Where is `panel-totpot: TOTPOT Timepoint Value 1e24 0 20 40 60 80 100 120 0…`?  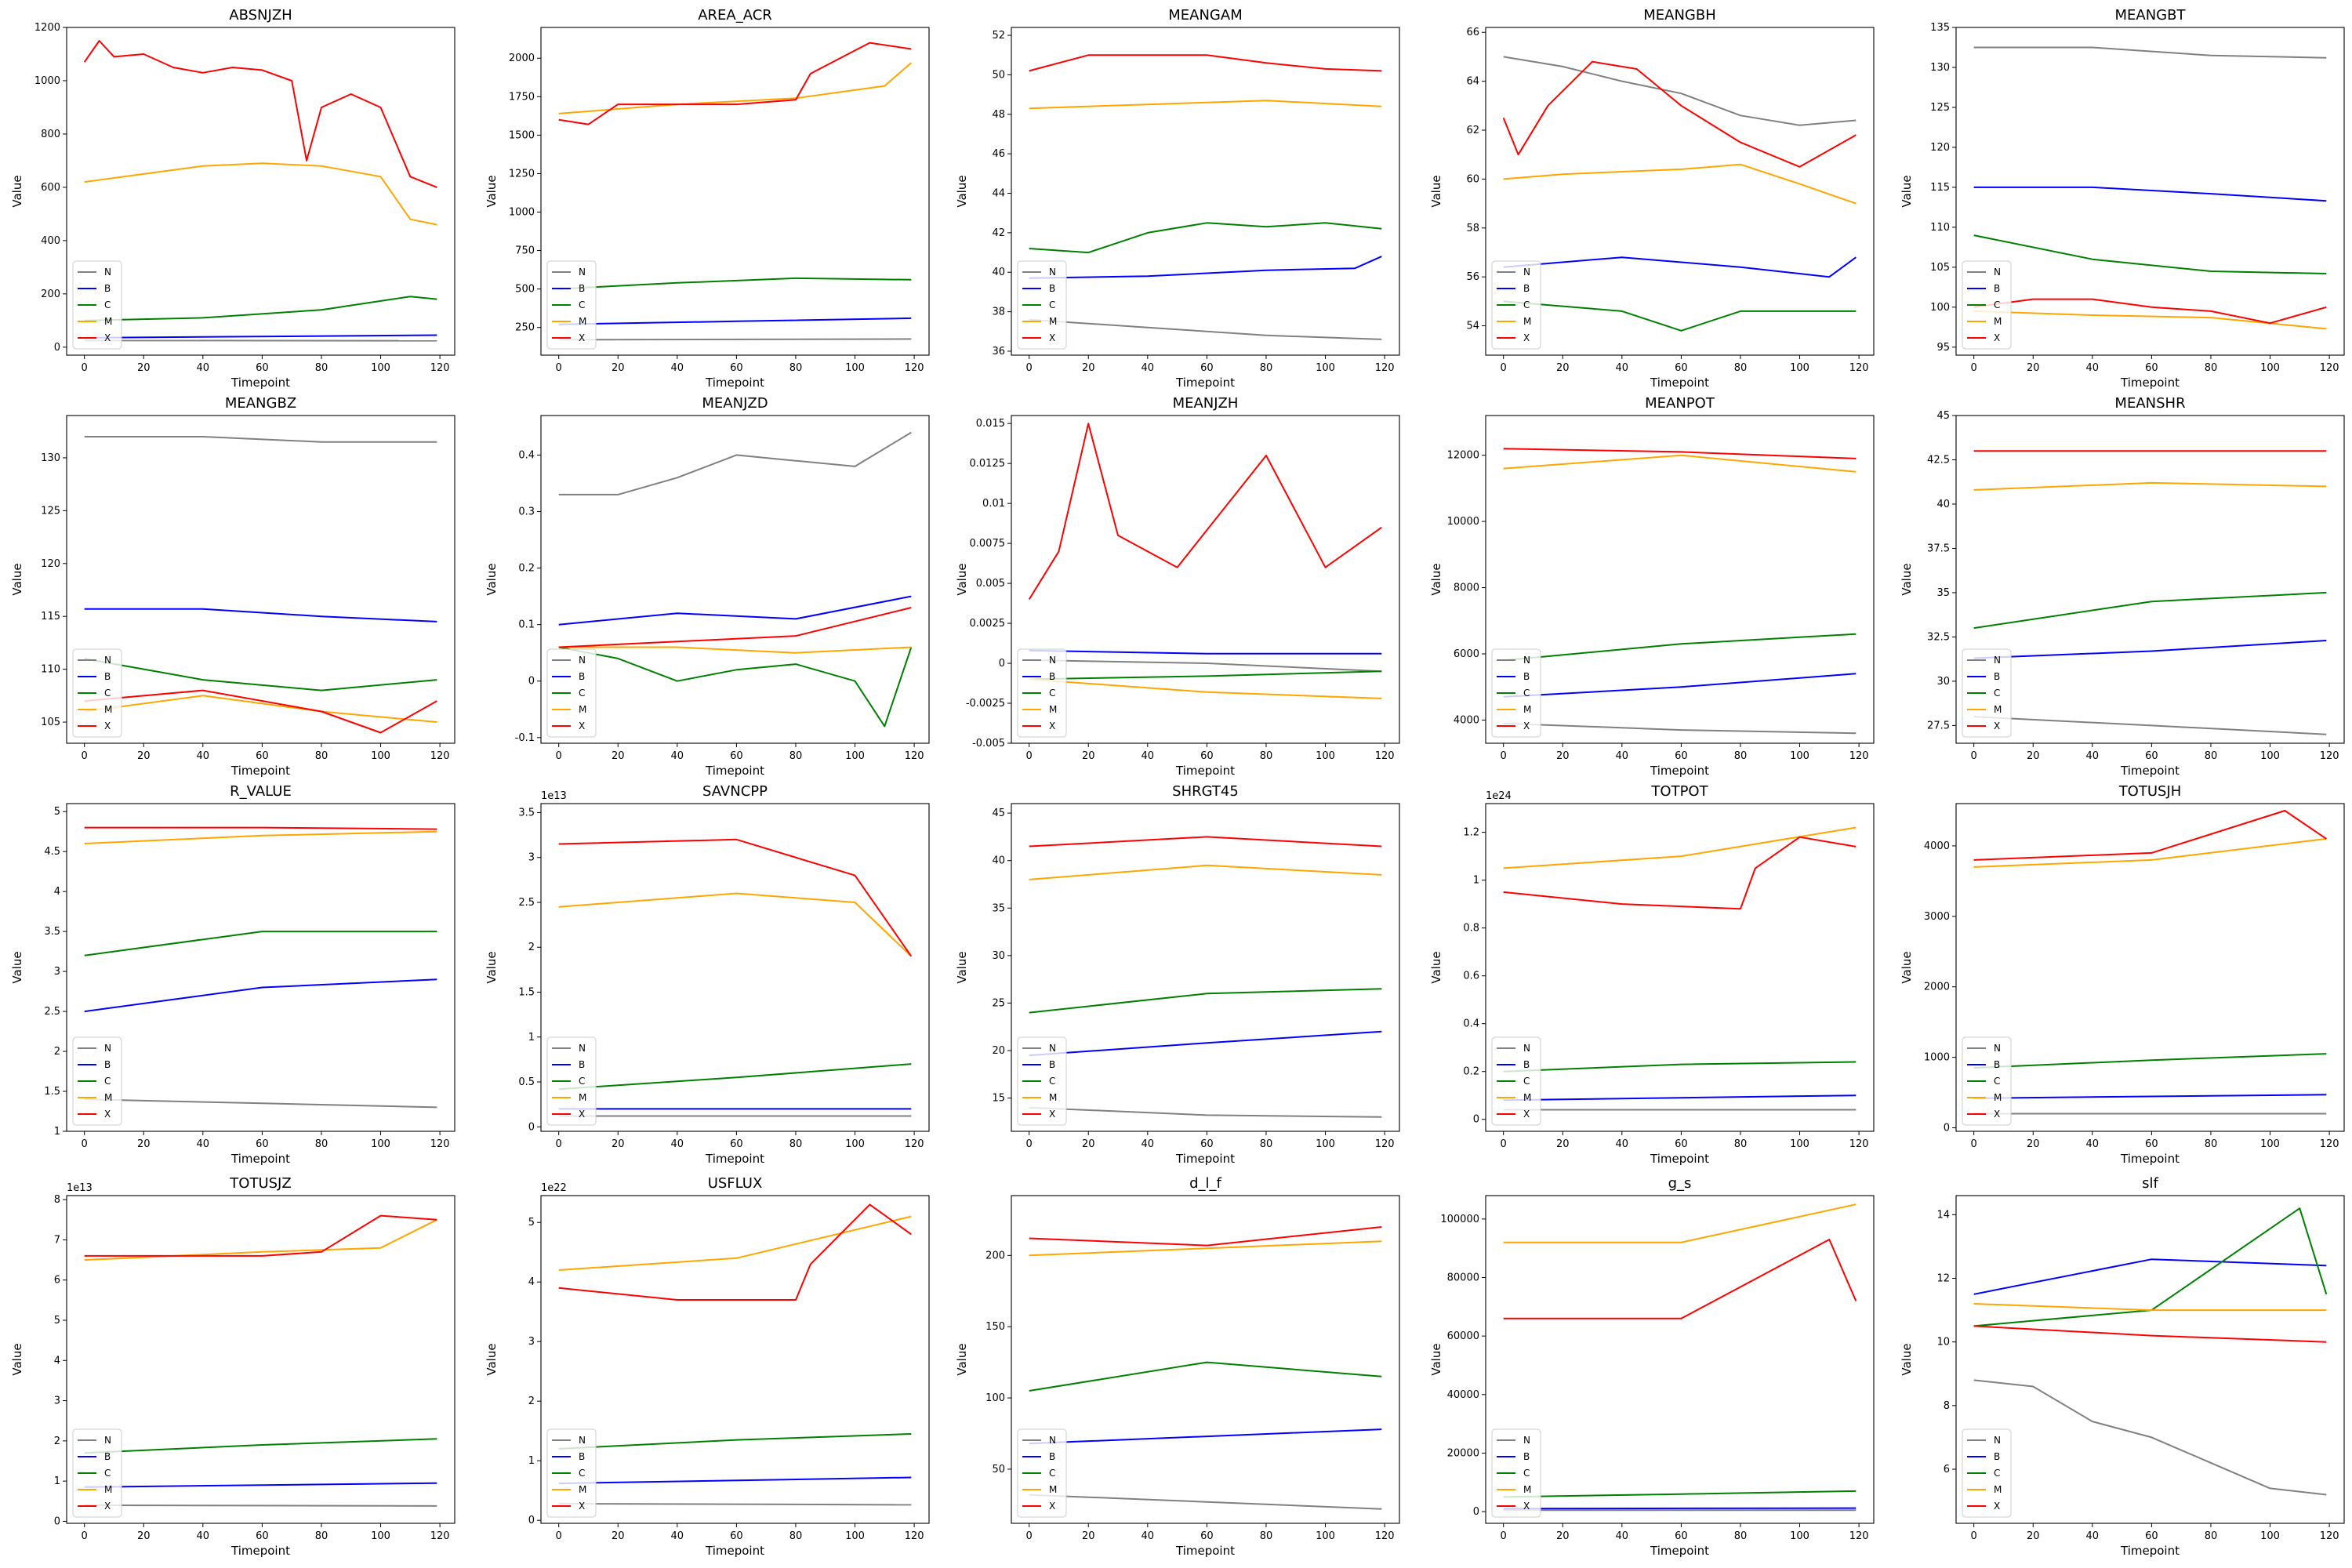 panel-totpot: TOTPOT Timepoint Value 1e24 0 20 40 60 80 100 120 0… is located at coordinates (1652, 975).